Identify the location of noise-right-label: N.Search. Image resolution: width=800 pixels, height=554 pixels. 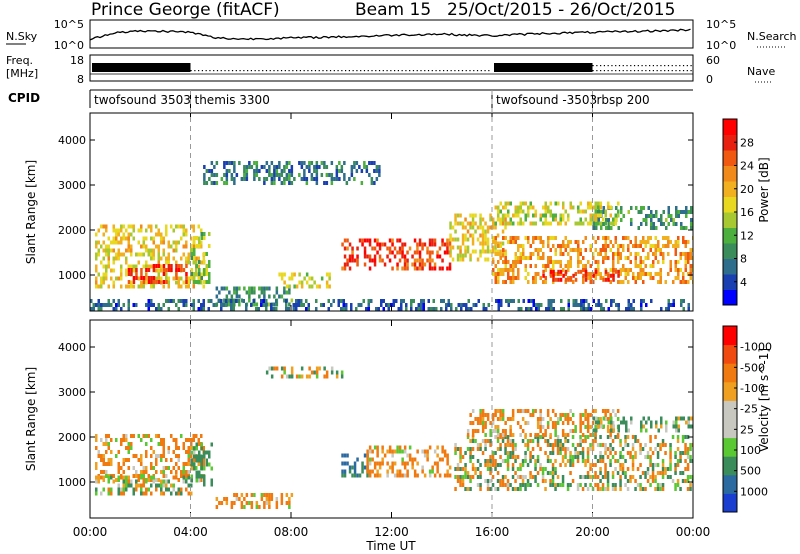
(772, 36).